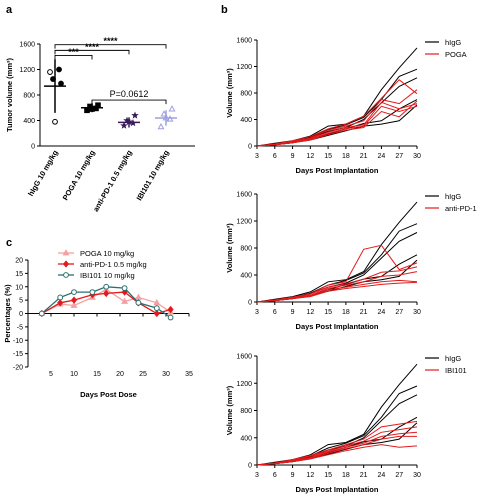 The width and height of the screenshot is (486, 504). What do you see at coordinates (293, 312) in the screenshot?
I see `growth-x-tick-label: 9` at bounding box center [293, 312].